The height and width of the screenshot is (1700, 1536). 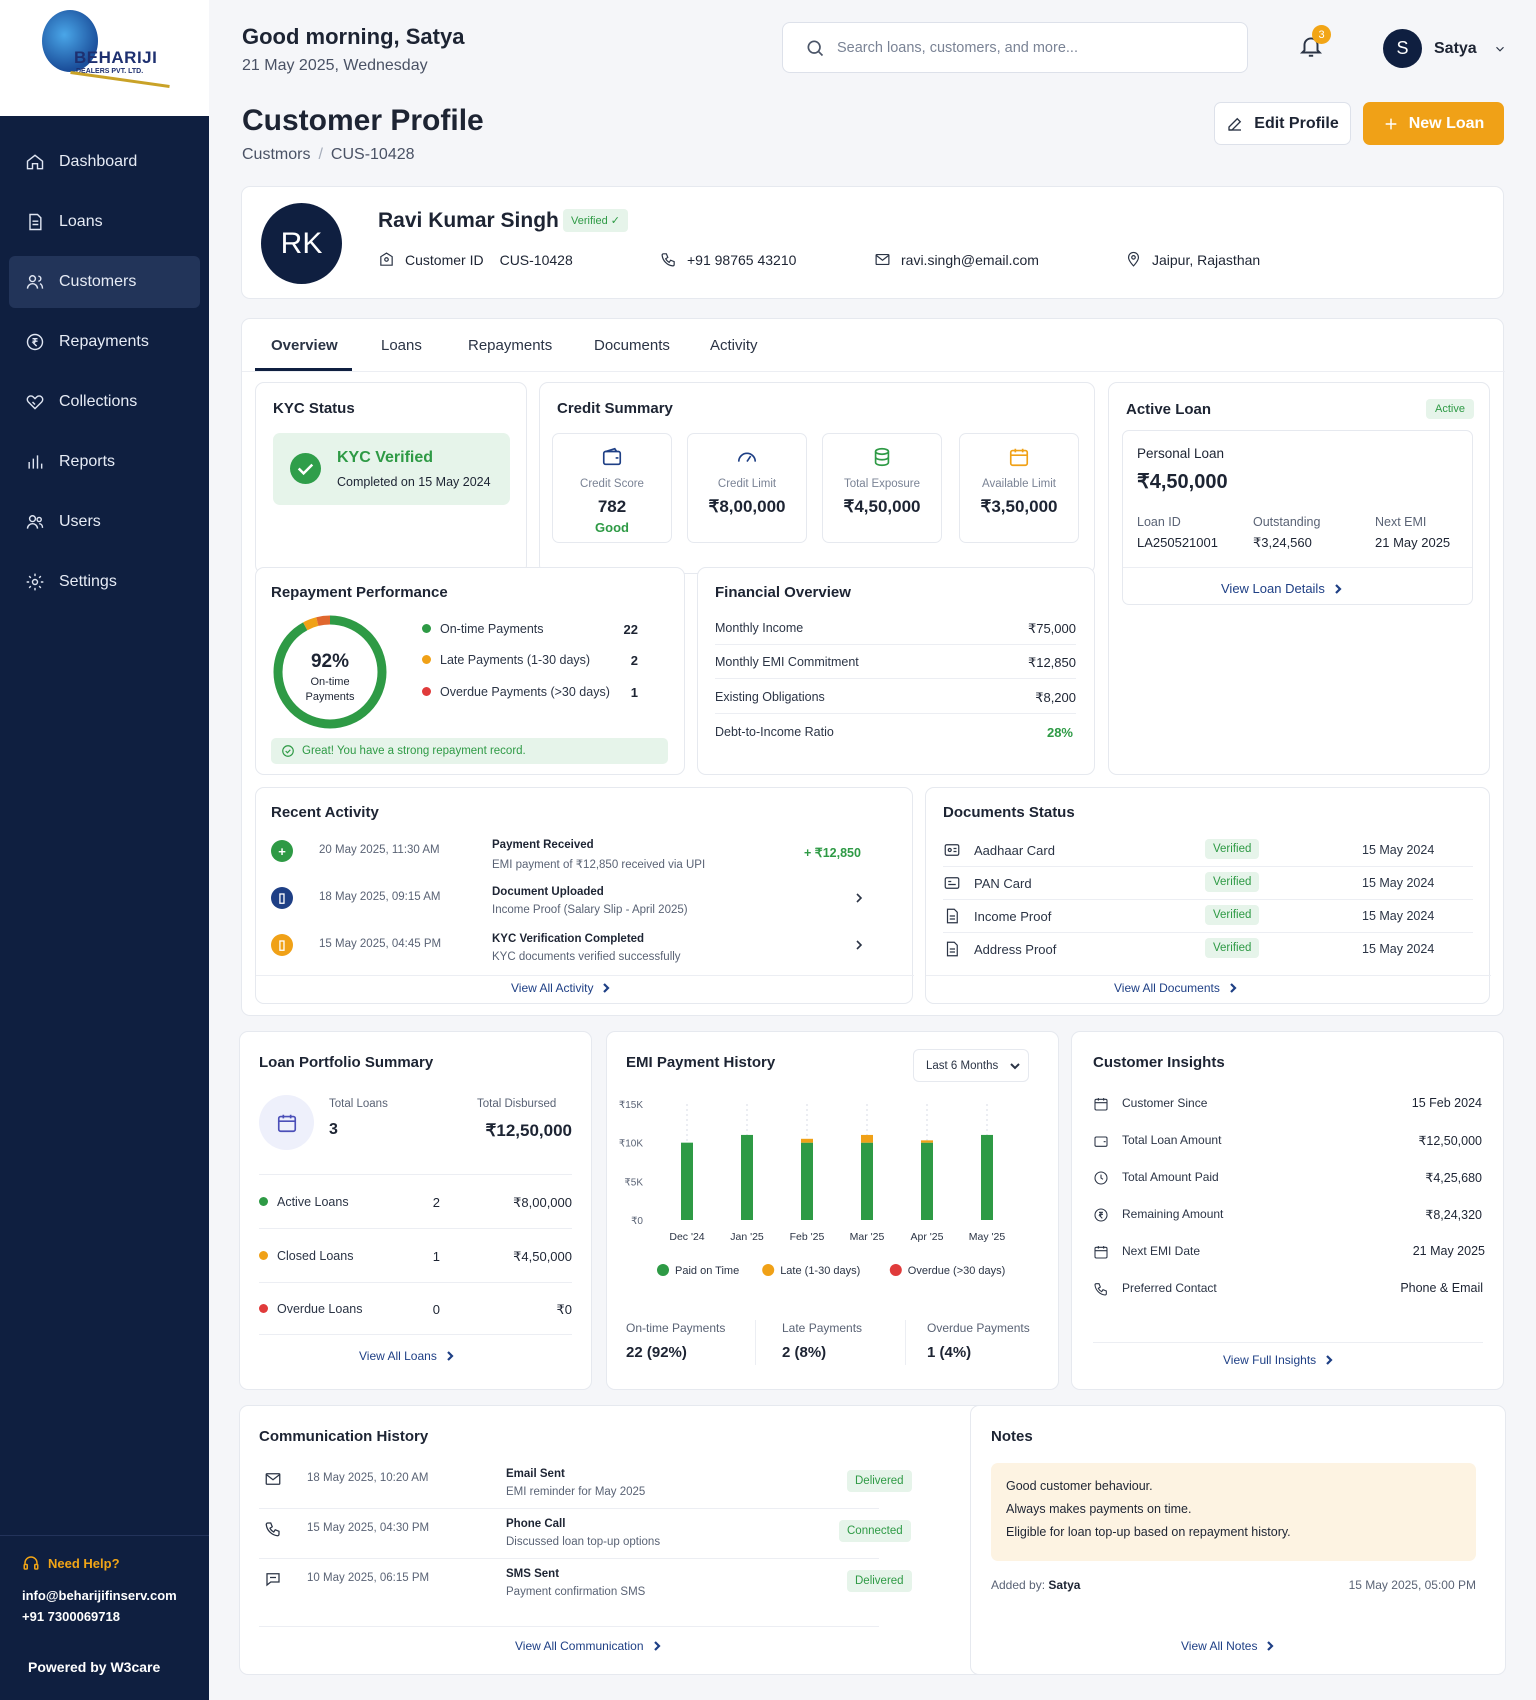 What do you see at coordinates (687, 1181) in the screenshot?
I see `bar-paid-on-time` at bounding box center [687, 1181].